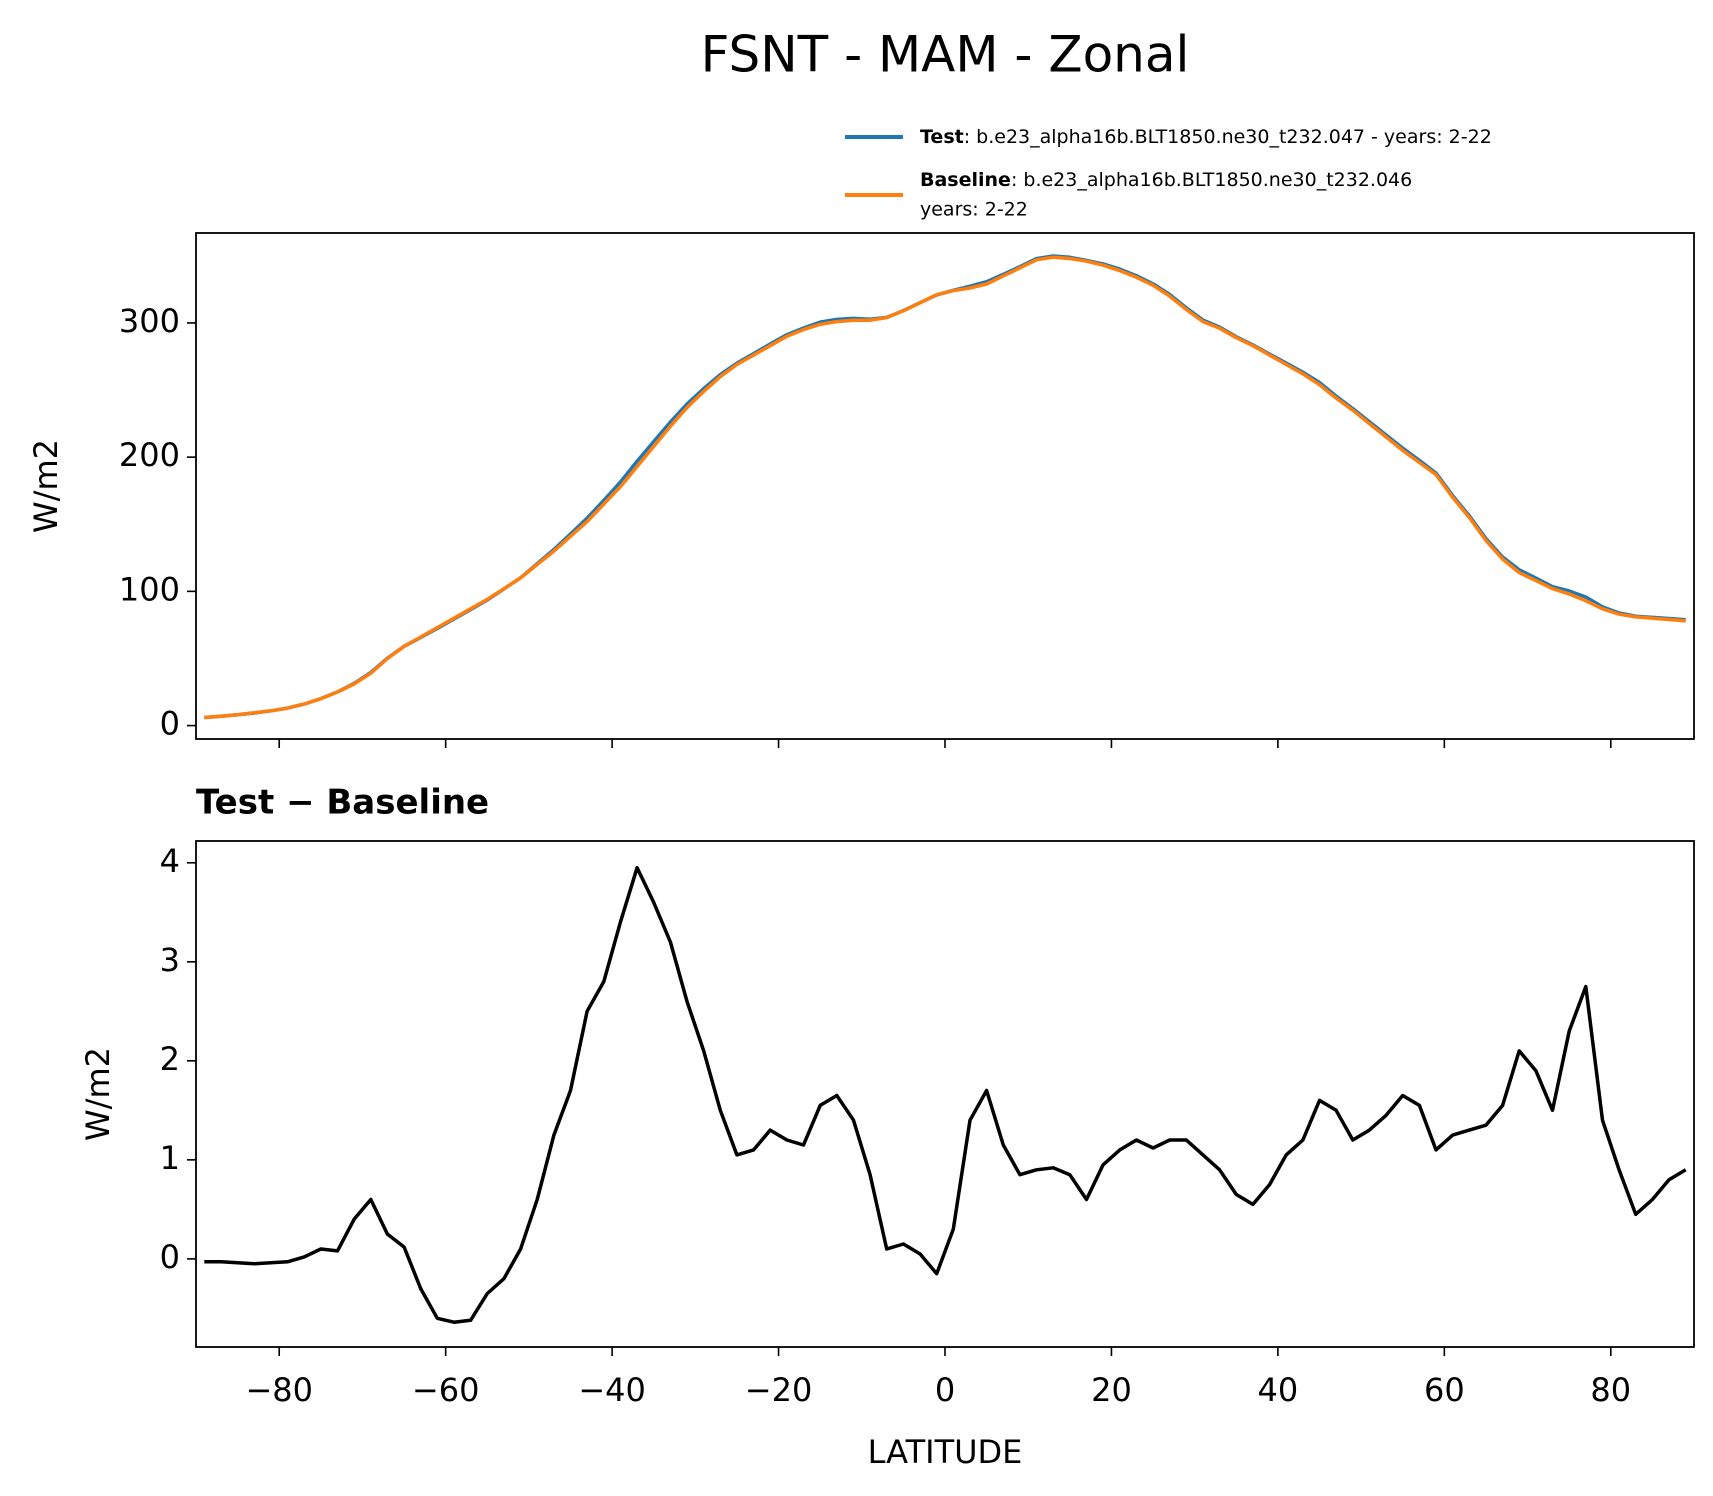 The height and width of the screenshot is (1496, 1713). Describe the element at coordinates (446, 1390) in the screenshot. I see `x-tick-label: −60` at that location.